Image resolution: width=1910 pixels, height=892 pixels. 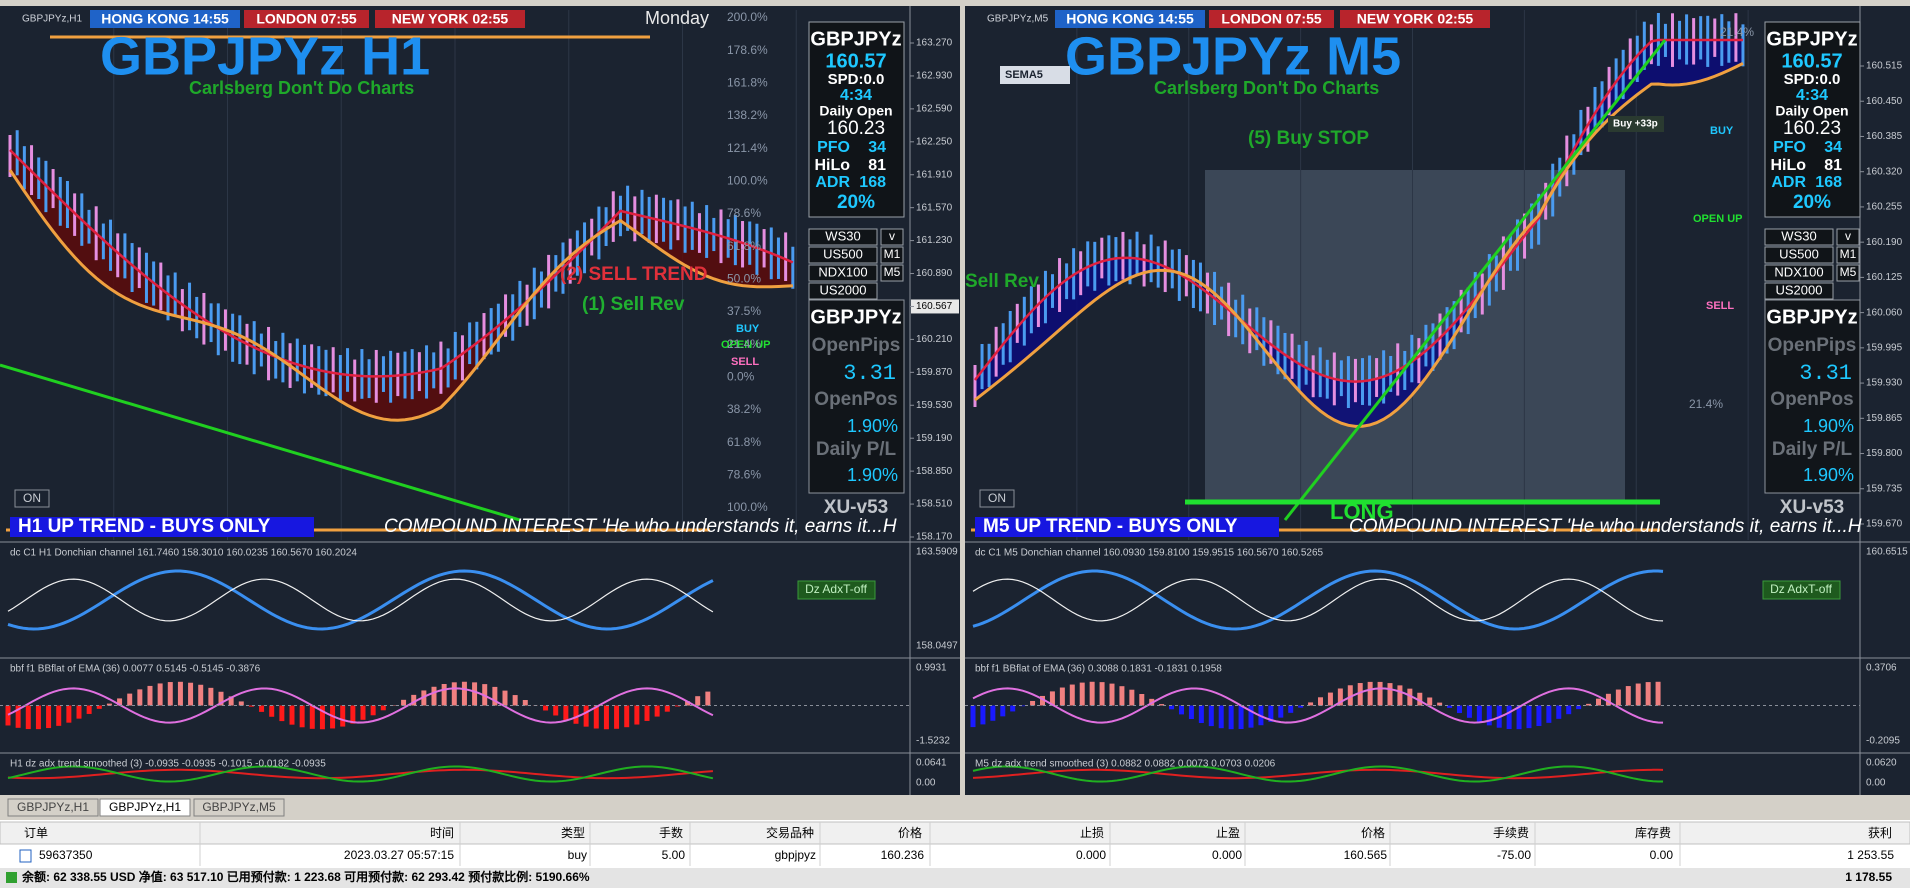 What do you see at coordinates (1092, 833) in the screenshot?
I see `column-header: 止损` at bounding box center [1092, 833].